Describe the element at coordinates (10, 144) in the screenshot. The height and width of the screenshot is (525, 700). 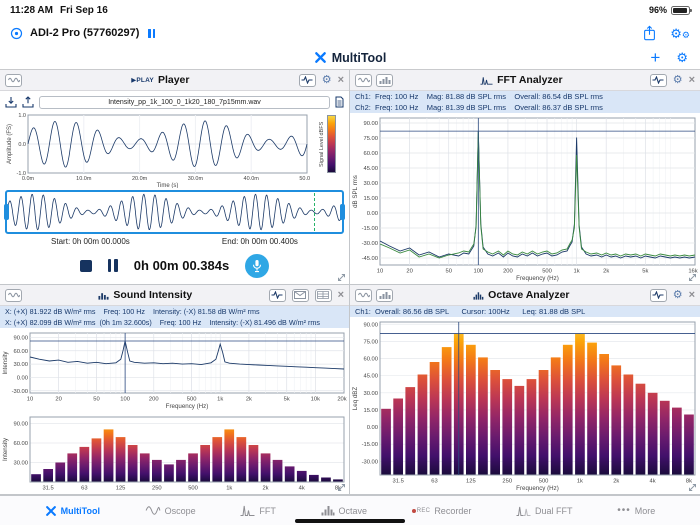
I see `svg-text: Amplitude (FS)` at that location.